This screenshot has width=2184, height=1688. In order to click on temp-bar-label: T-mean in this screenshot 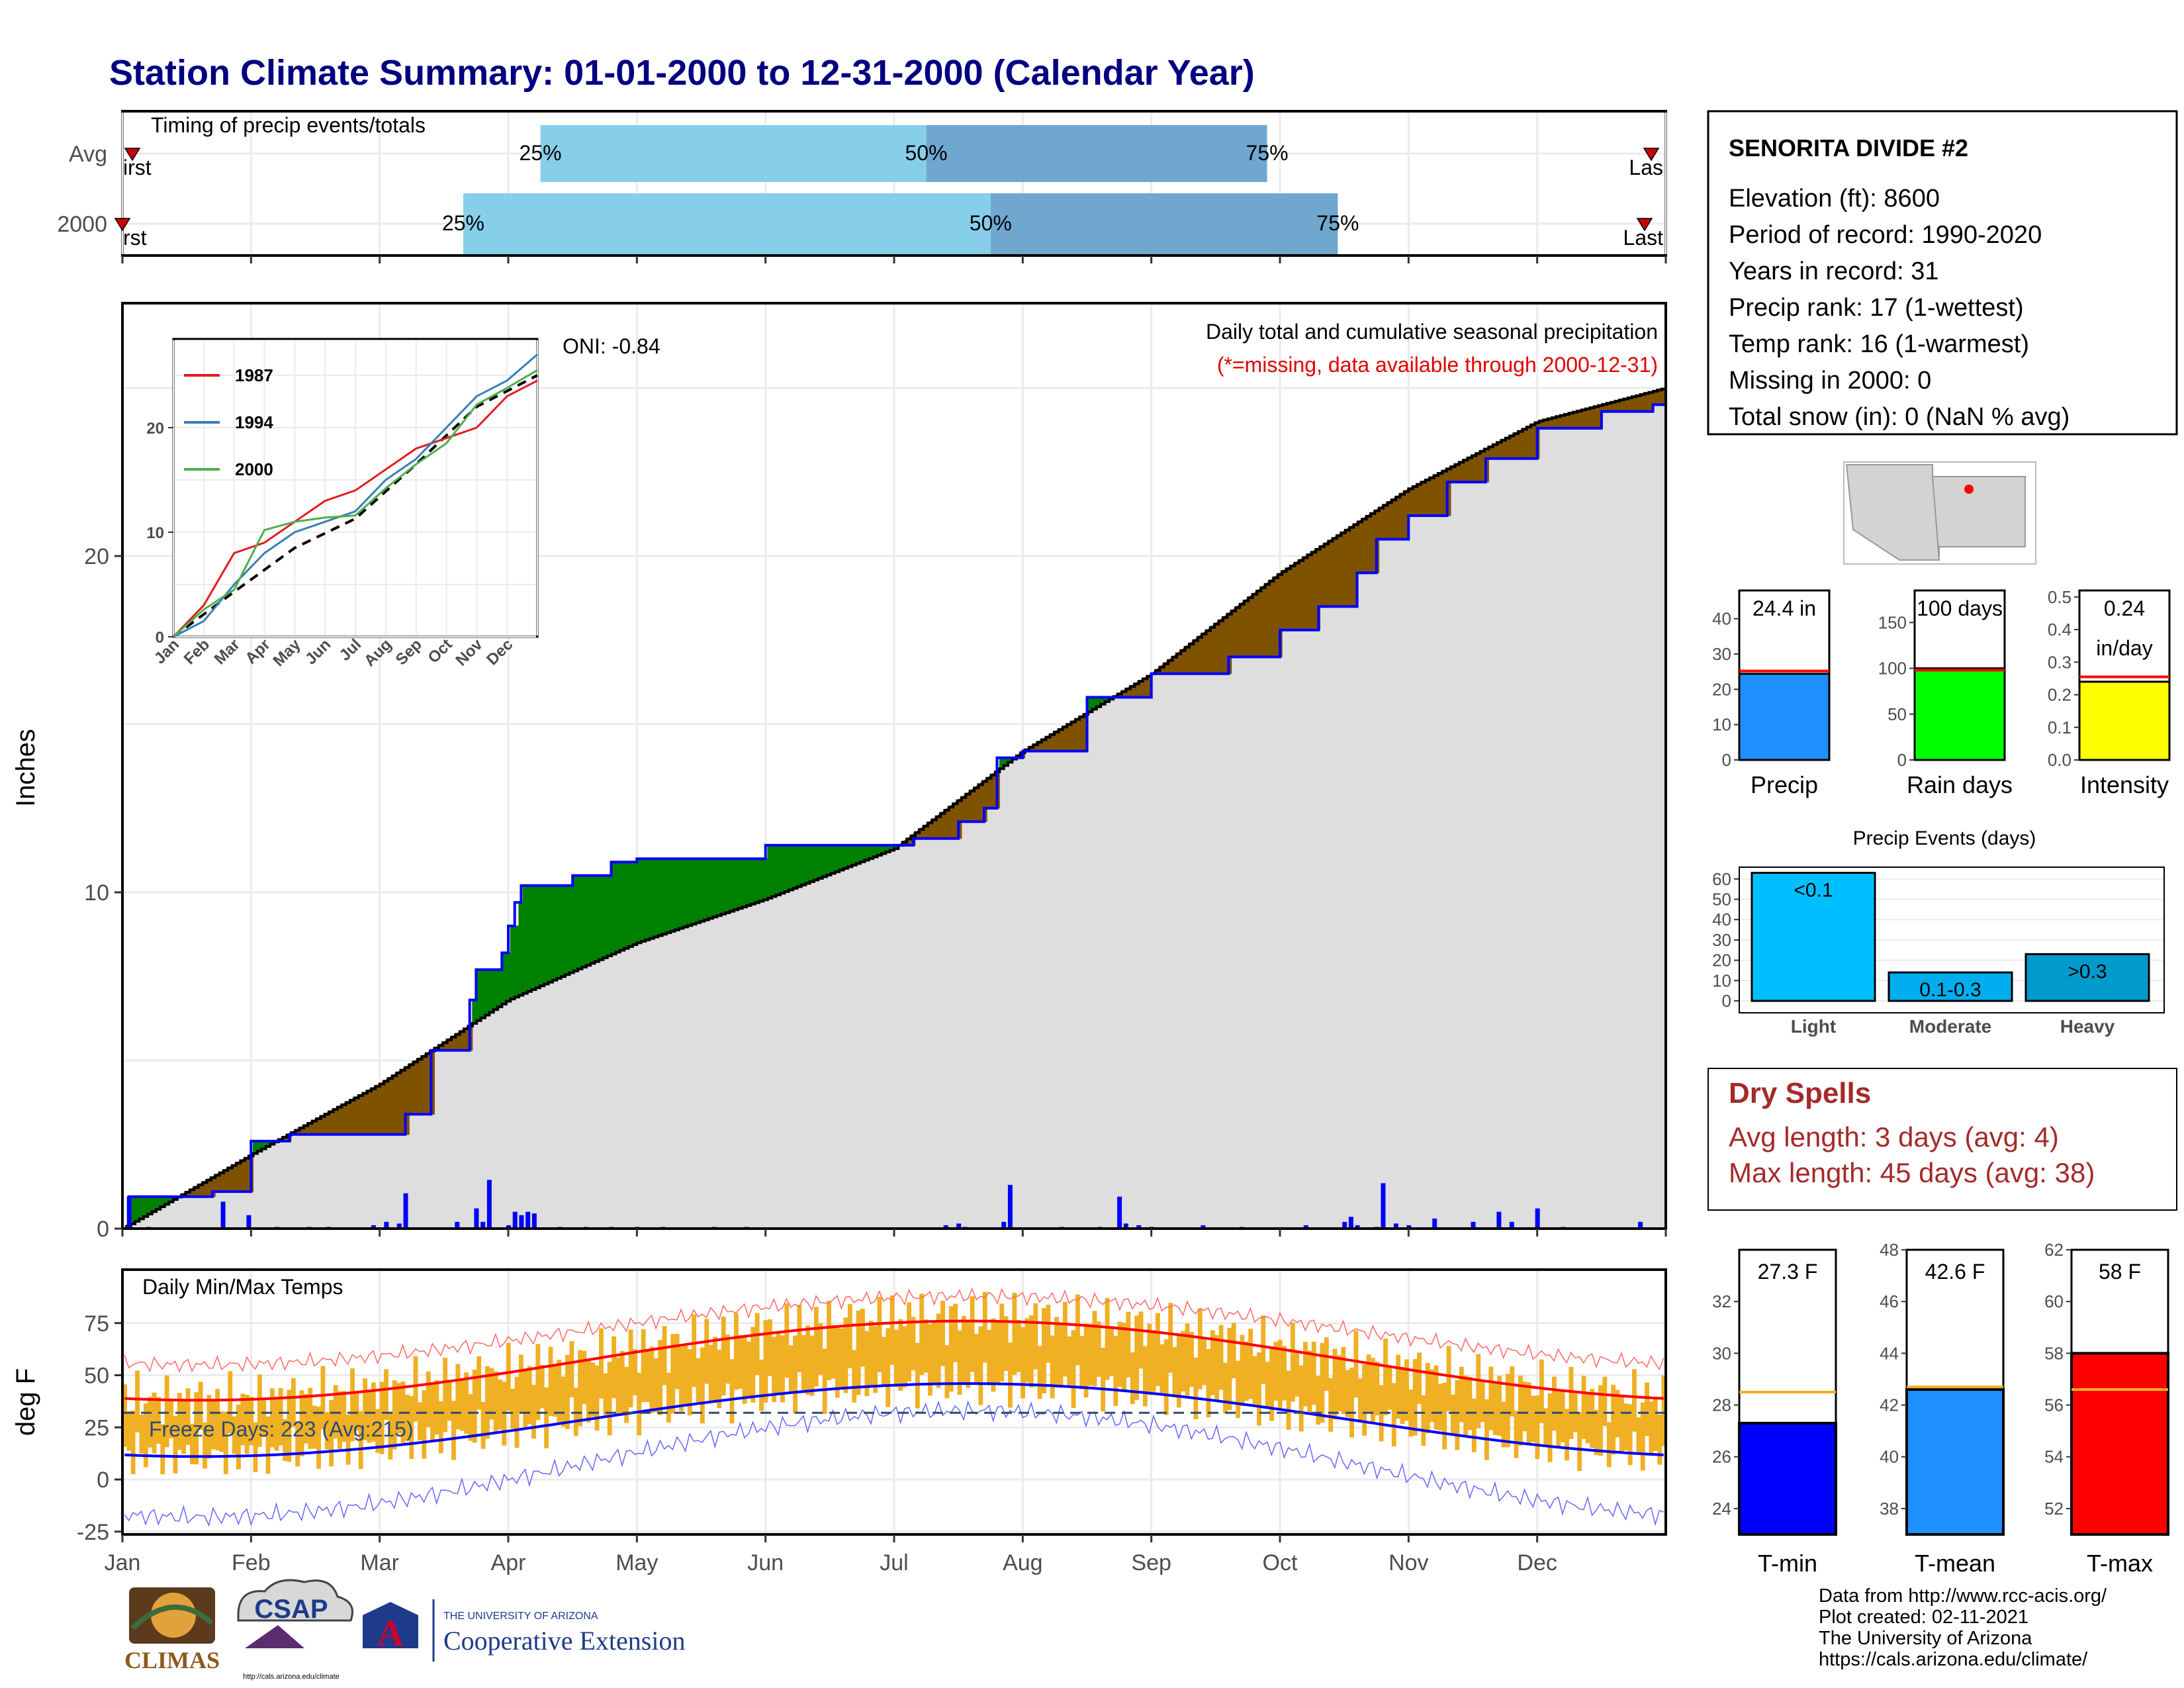, I will do `click(1955, 1563)`.